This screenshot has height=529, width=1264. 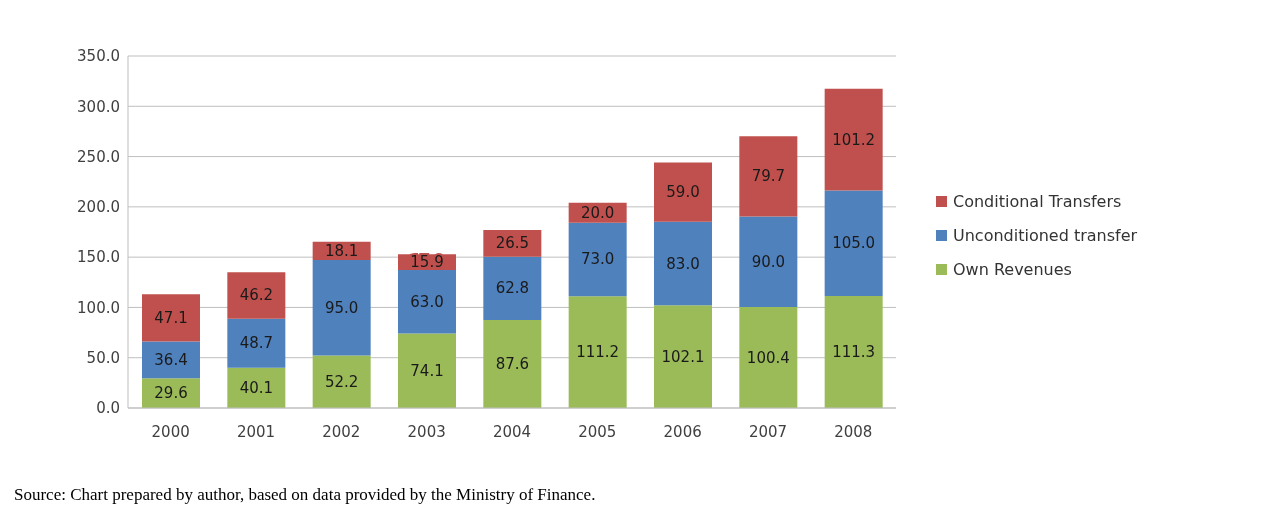 I want to click on data-label: 74.1, so click(x=427, y=370).